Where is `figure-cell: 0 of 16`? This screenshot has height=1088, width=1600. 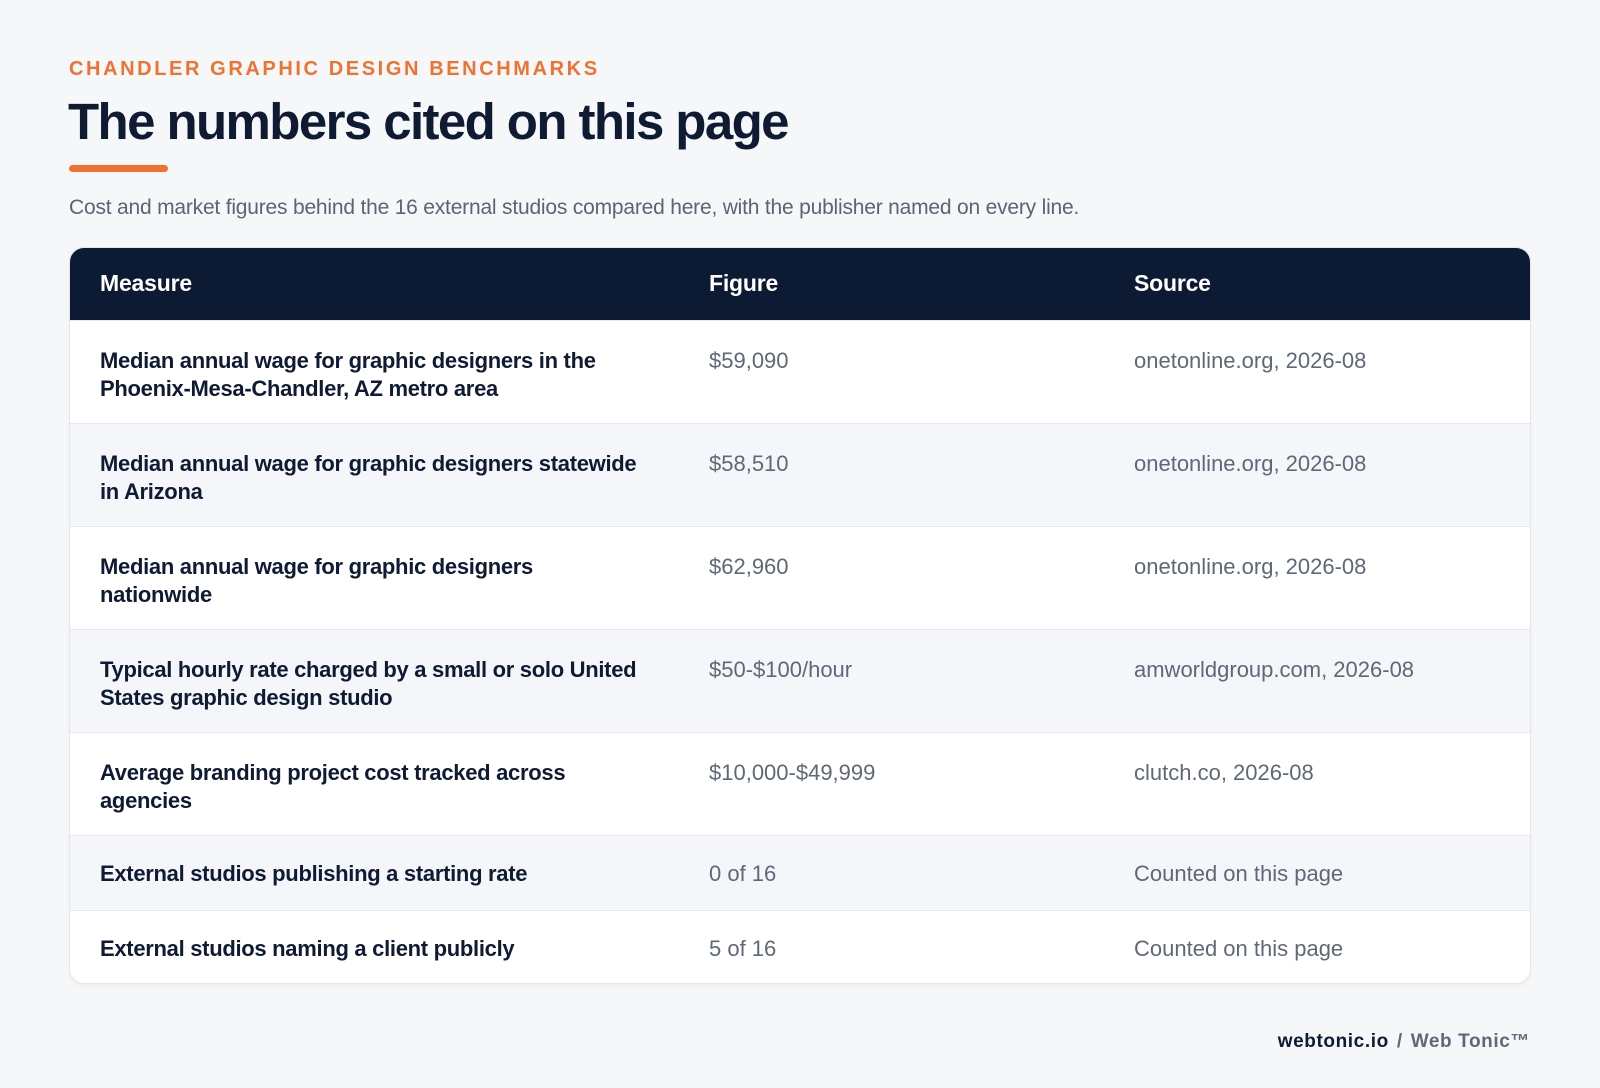 figure-cell: 0 of 16 is located at coordinates (743, 873).